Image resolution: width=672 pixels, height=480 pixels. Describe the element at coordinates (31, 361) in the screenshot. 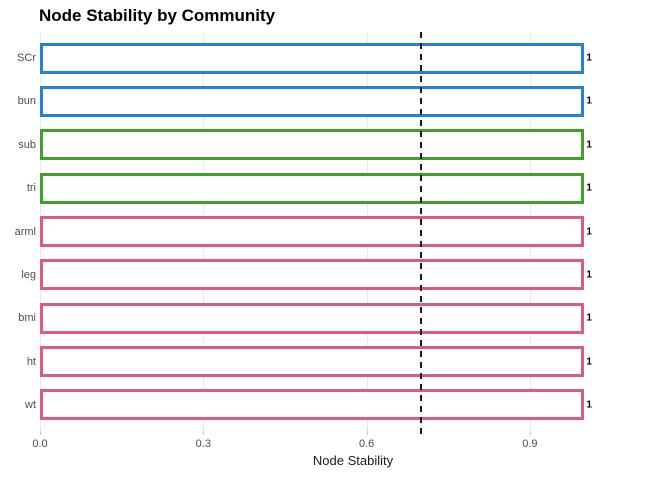

I see `category-label: ht` at that location.